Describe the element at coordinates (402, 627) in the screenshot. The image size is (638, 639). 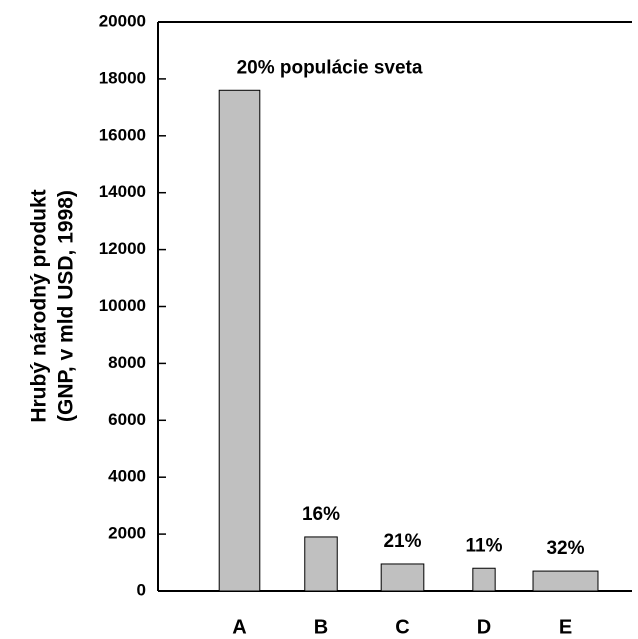
I see `x-tick-label: C` at that location.